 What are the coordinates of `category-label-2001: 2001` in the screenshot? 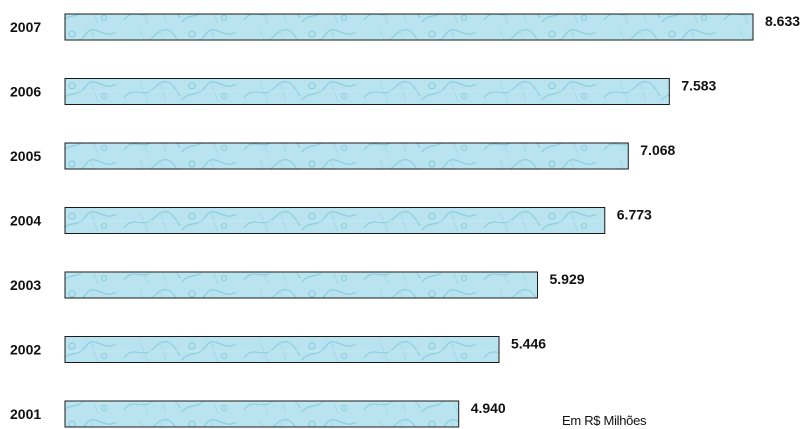 It's located at (25, 414).